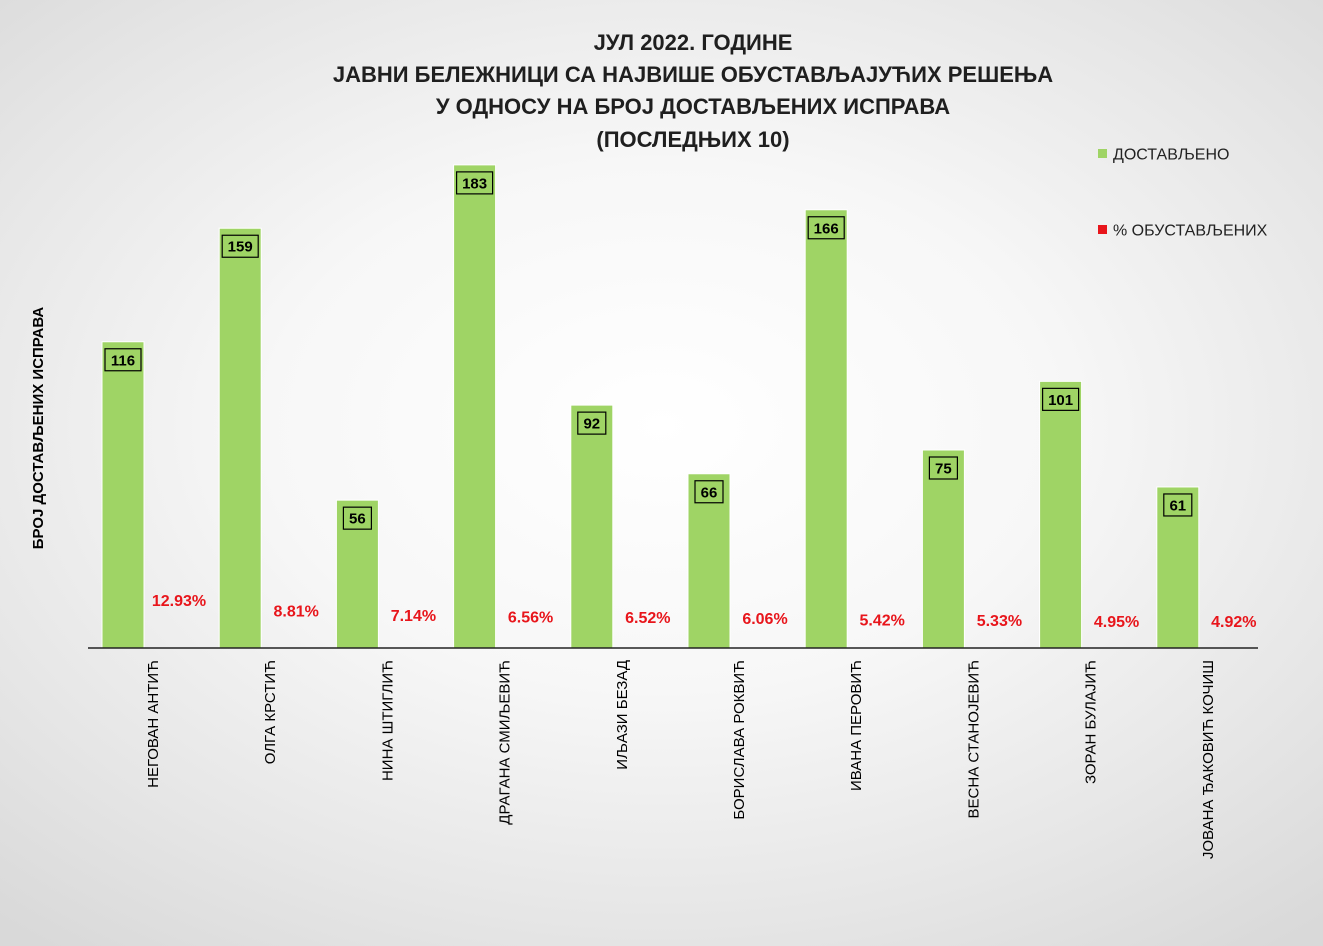 The image size is (1323, 946). I want to click on y-axis-label: БРОЈ ДОСТАВЉЕНИХ ИСПРАВА, so click(38, 428).